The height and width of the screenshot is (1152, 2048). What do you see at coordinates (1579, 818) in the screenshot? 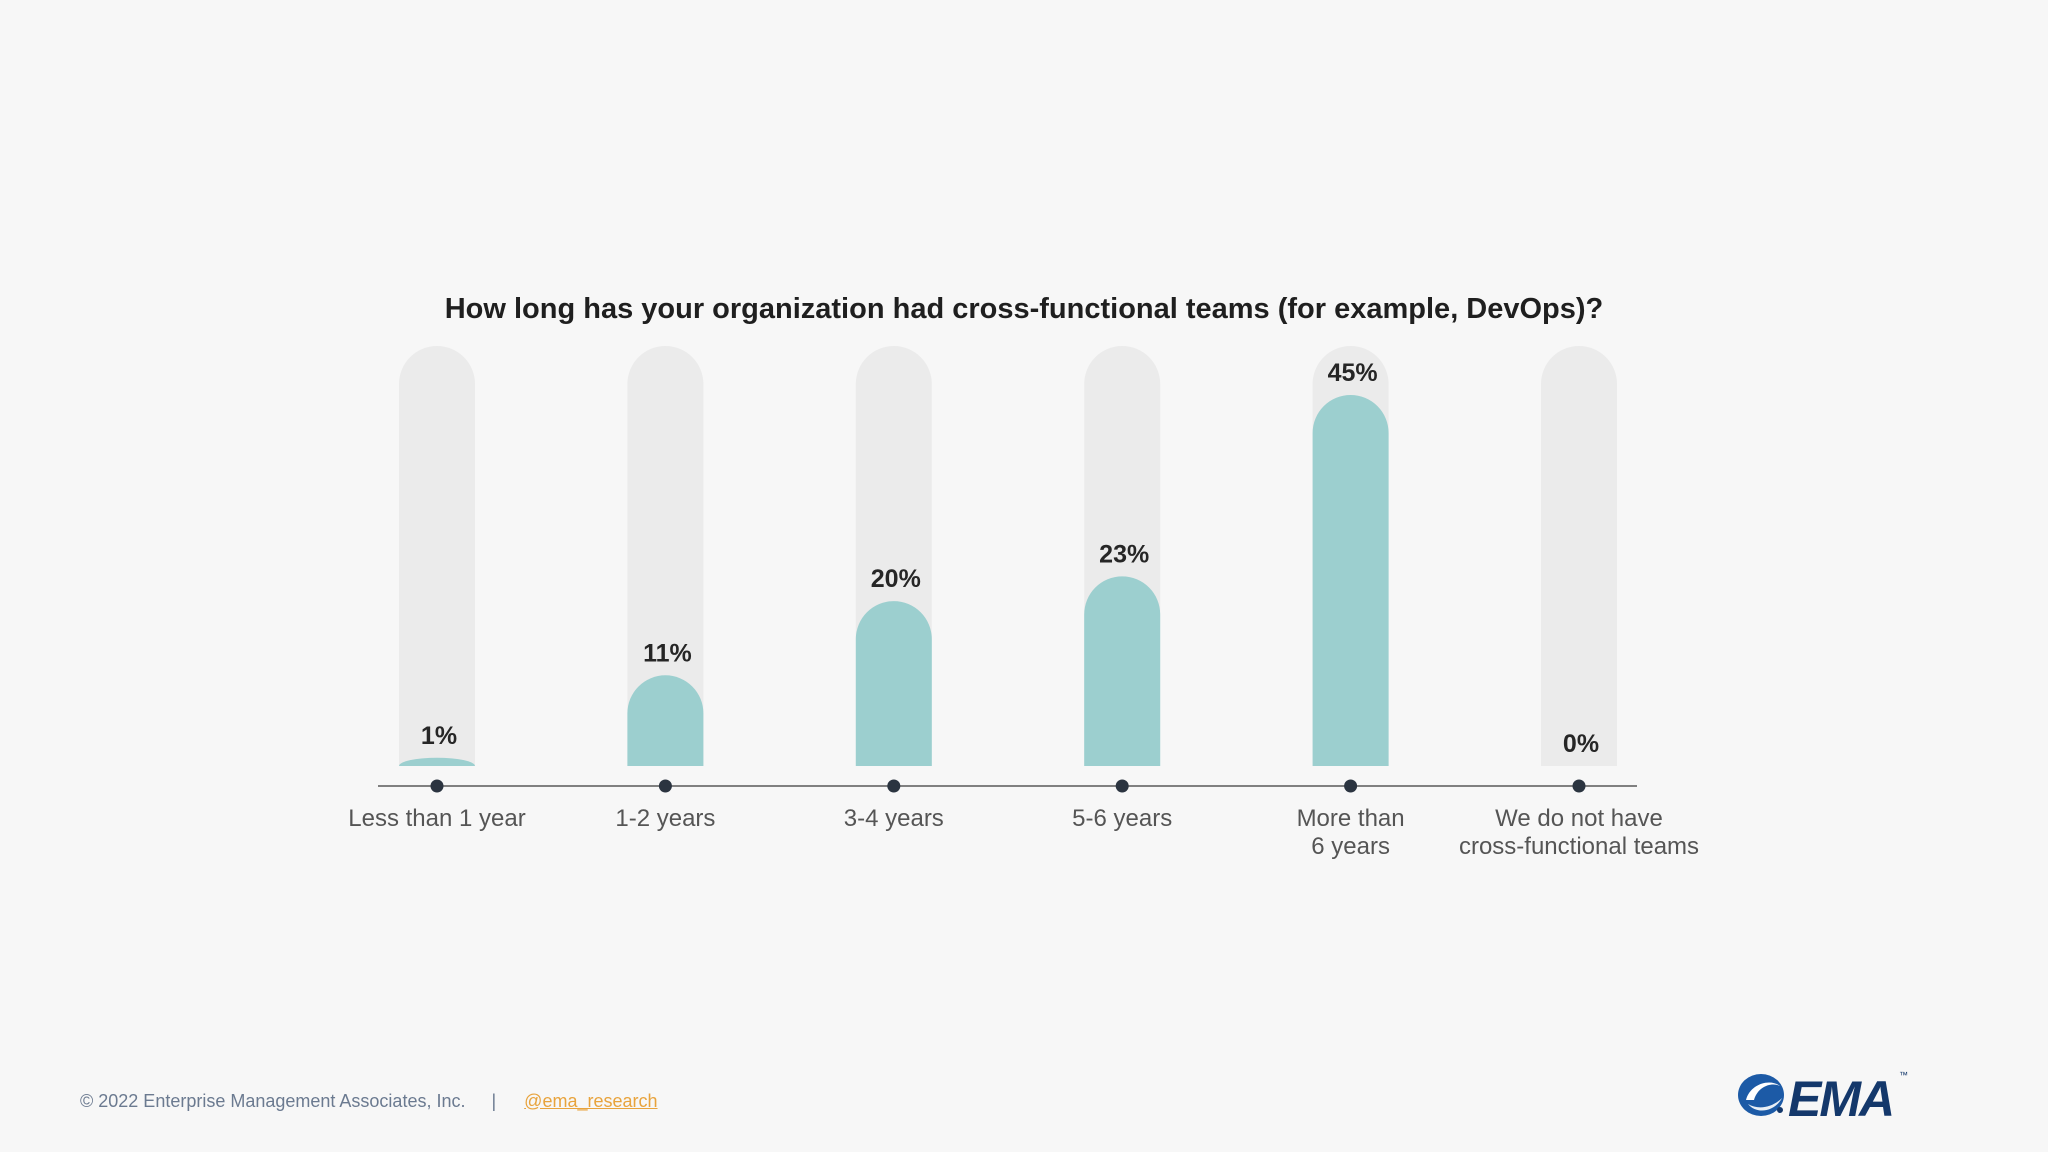
I see `tick-label: We do not have` at bounding box center [1579, 818].